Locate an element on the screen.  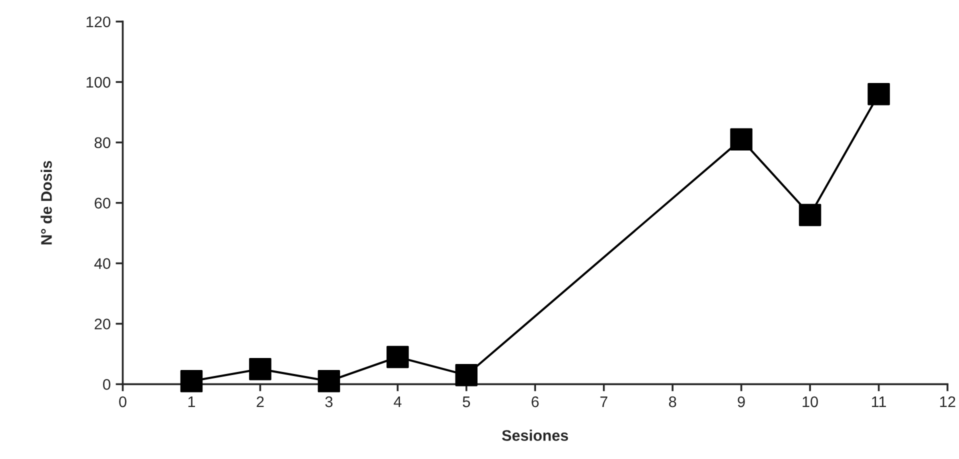
y-tick-label: 80 is located at coordinates (102, 142).